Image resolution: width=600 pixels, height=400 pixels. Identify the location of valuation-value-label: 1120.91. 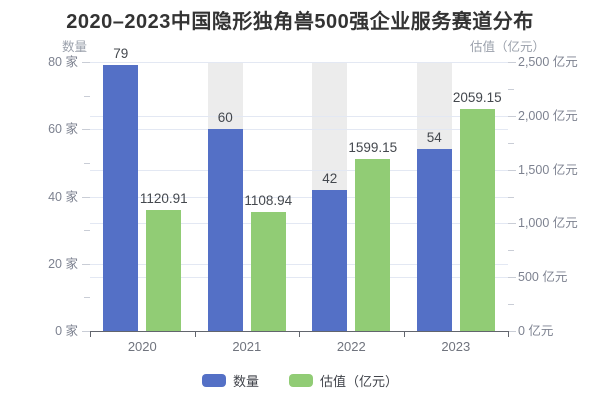
(163, 199).